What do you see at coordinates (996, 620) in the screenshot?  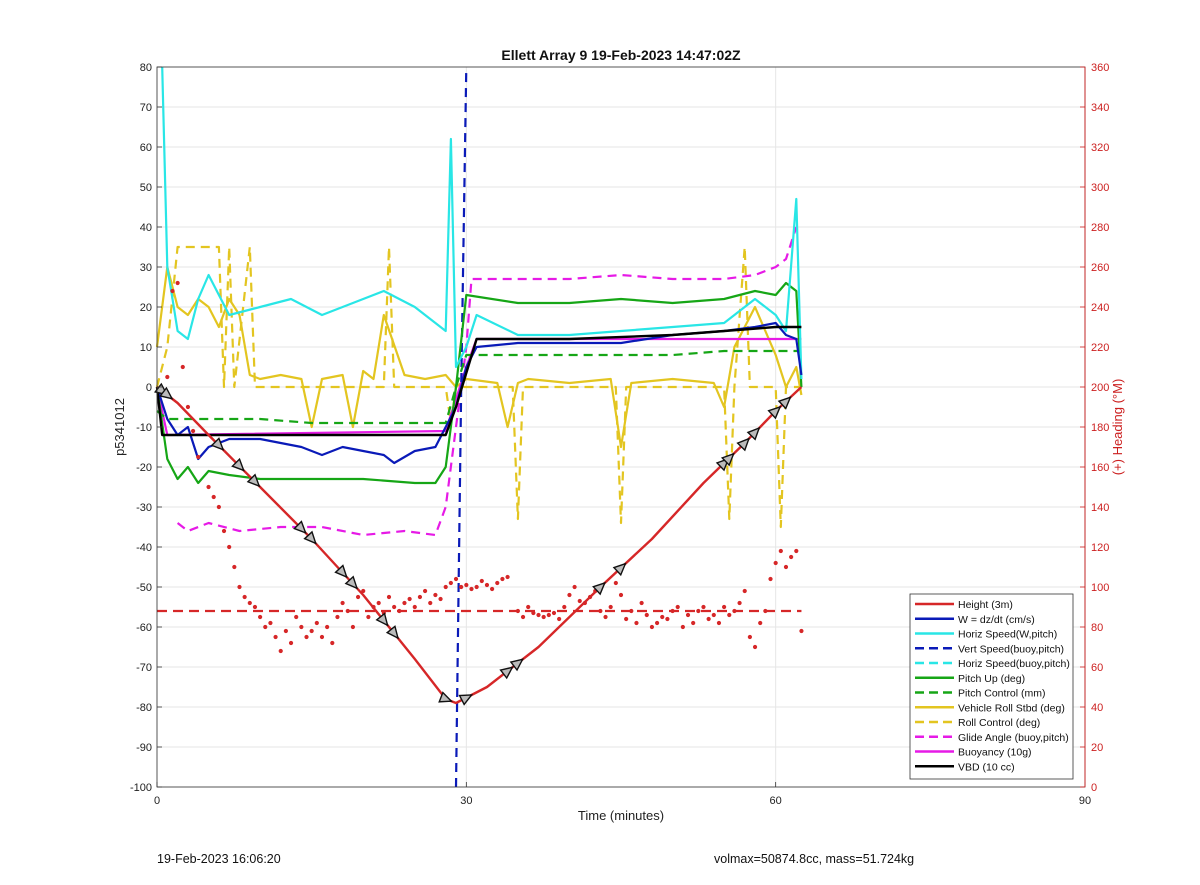 I see `legend-entry-label: W = dz/dt (cm/s)` at bounding box center [996, 620].